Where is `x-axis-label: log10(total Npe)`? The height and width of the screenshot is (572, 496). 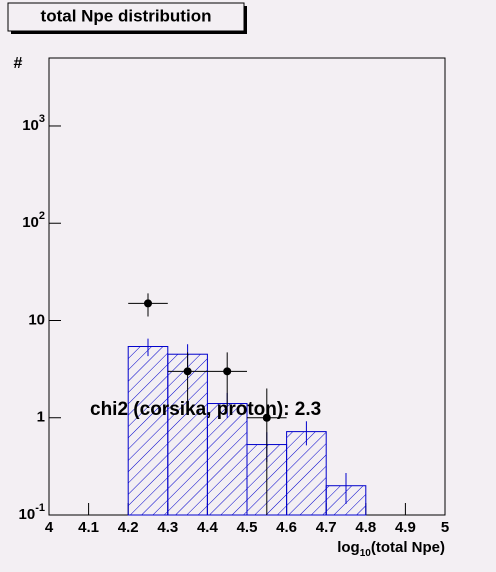 x-axis-label: log10(total Npe) is located at coordinates (391, 549).